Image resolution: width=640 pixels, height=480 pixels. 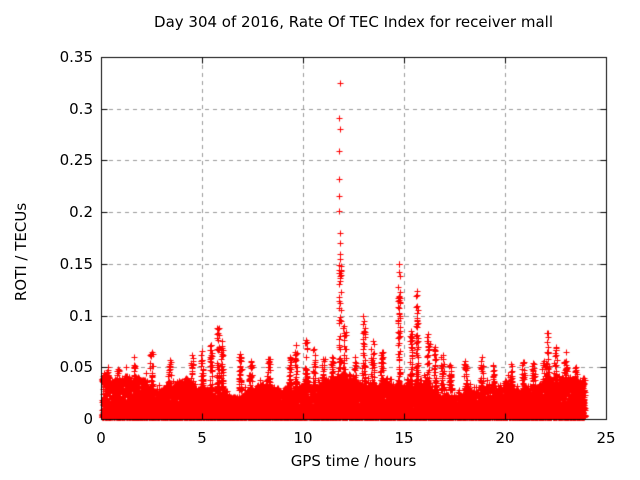 I want to click on x-axis-label: GPS time / hours, so click(x=353, y=461).